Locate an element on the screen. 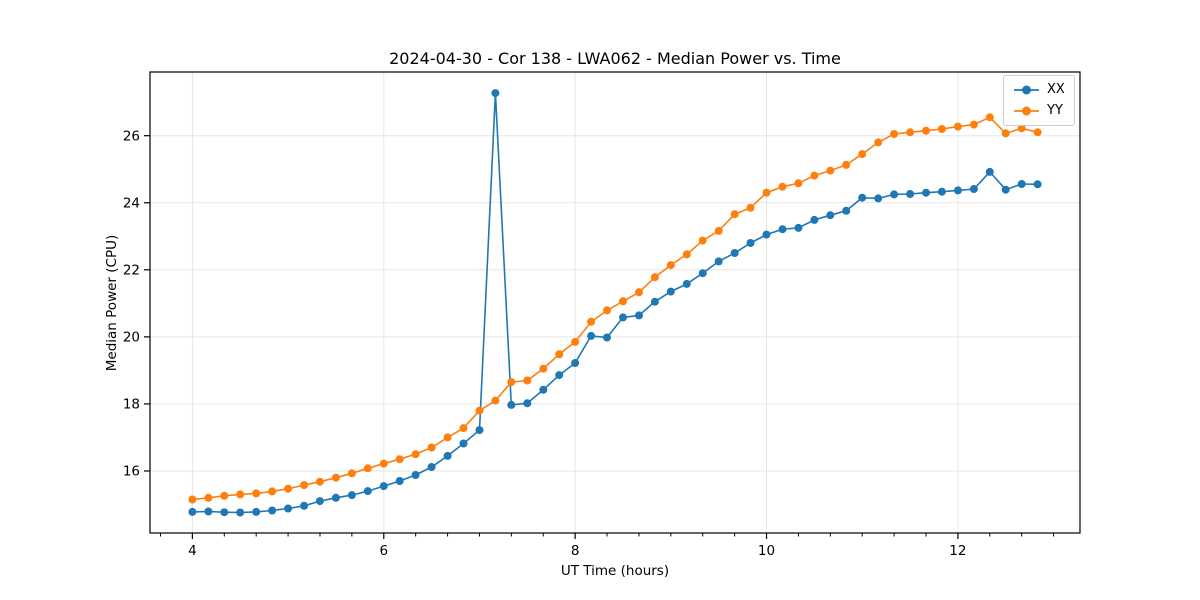 The height and width of the screenshot is (600, 1200). y-axis-label: Median Power (CPU) is located at coordinates (112, 303).